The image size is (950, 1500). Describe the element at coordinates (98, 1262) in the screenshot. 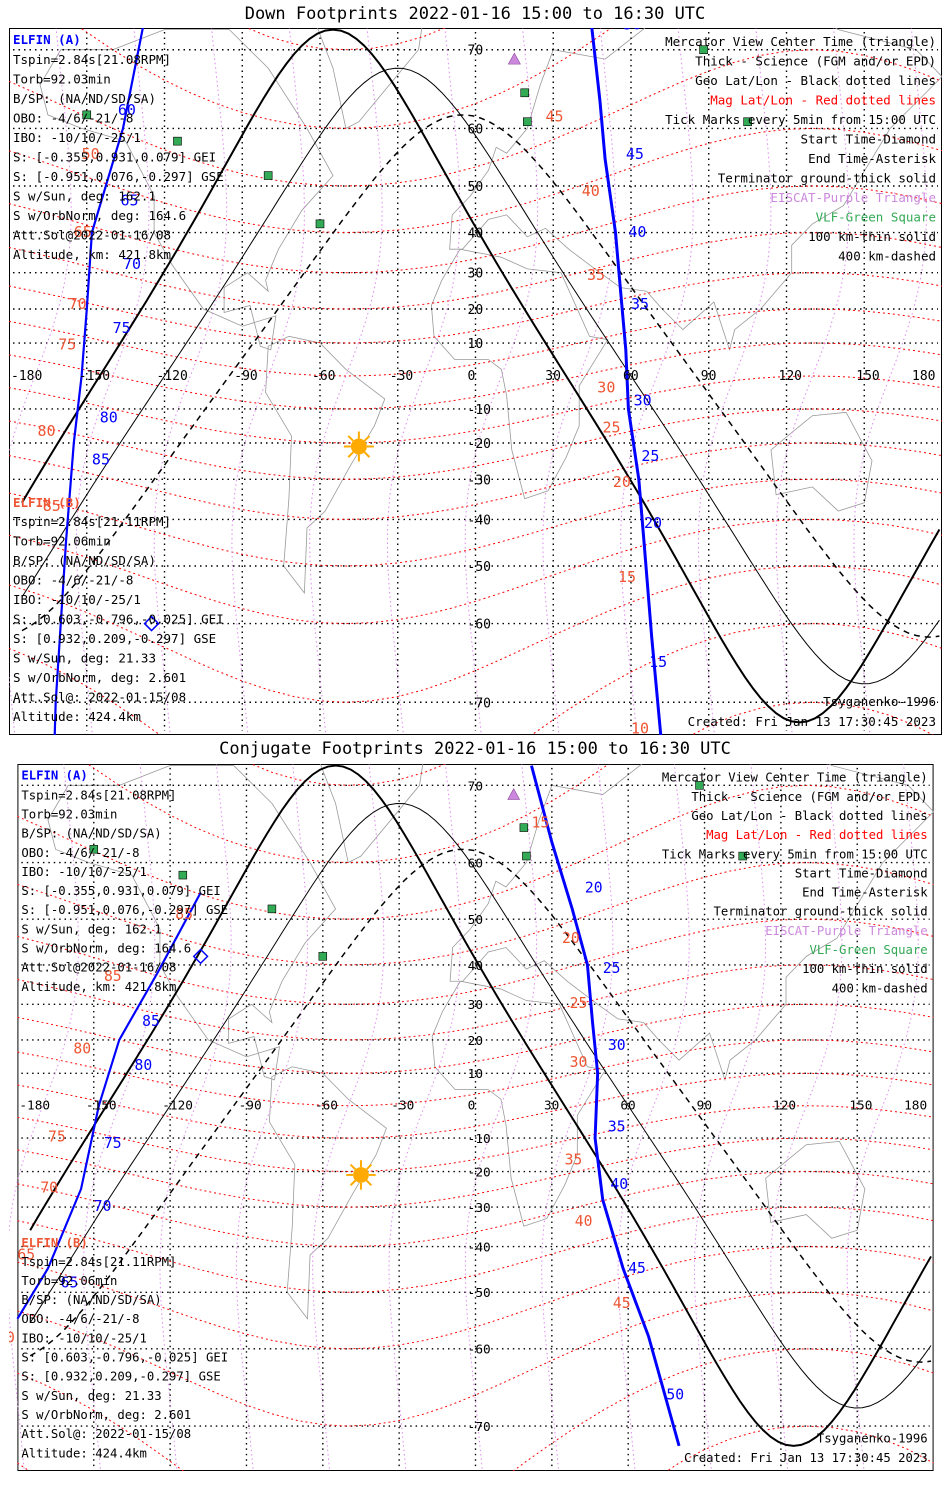

I see `elfin-b-info: Tspin=2.84s[21.11RPM]` at that location.